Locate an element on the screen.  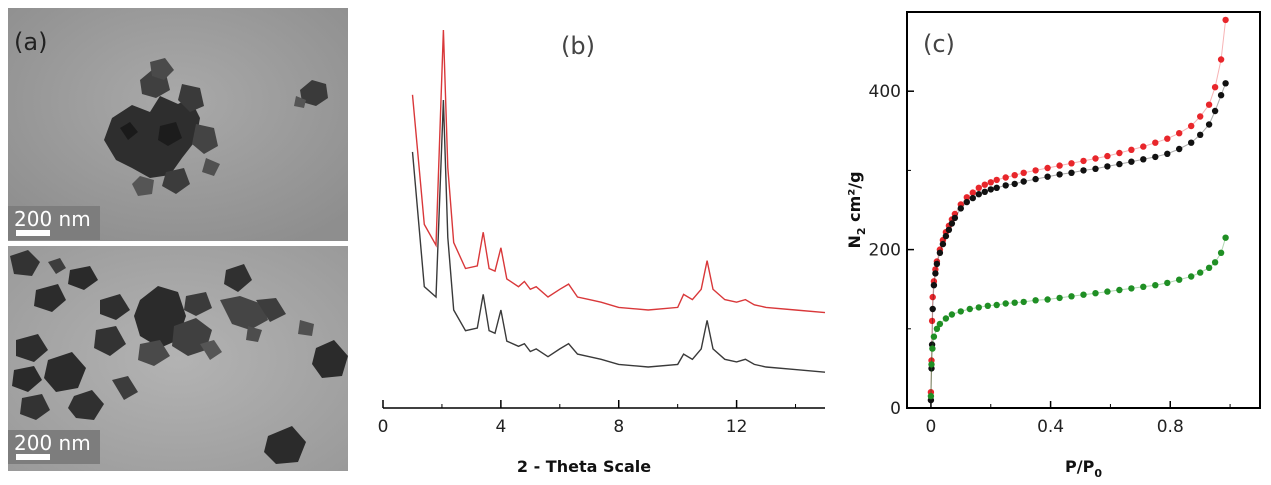
scalebar-top is located at coordinates (33, 233).